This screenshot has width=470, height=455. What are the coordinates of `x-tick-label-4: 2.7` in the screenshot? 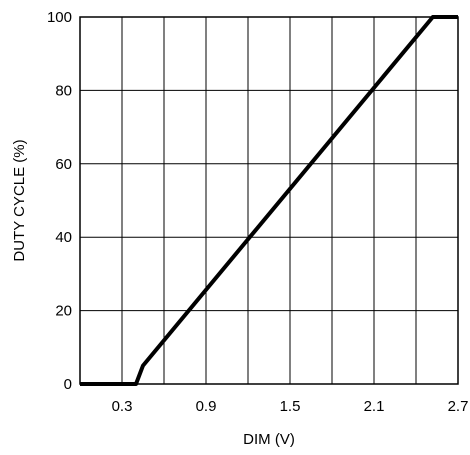 It's located at (458, 406).